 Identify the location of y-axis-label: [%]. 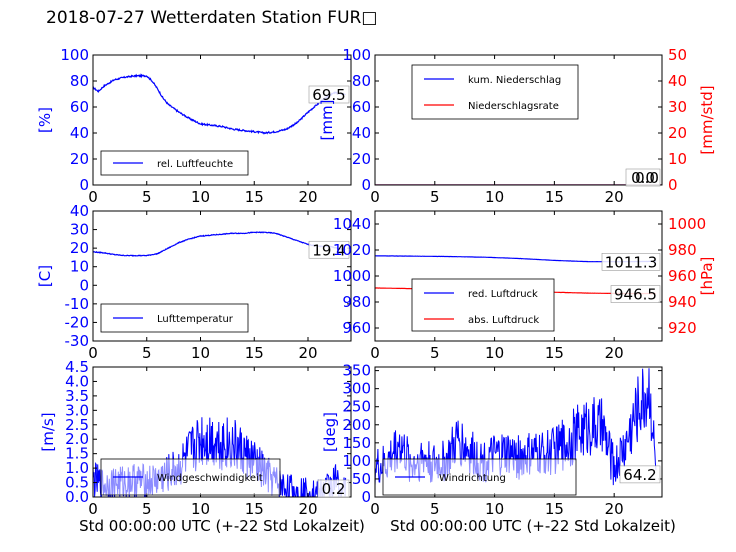
(45, 120).